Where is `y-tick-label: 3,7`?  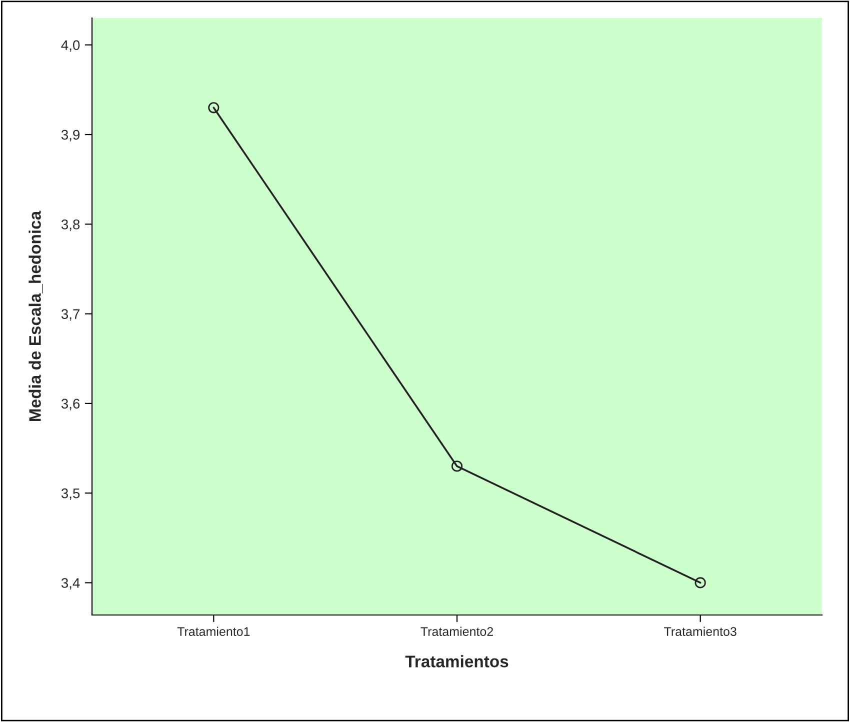 y-tick-label: 3,7 is located at coordinates (70, 315).